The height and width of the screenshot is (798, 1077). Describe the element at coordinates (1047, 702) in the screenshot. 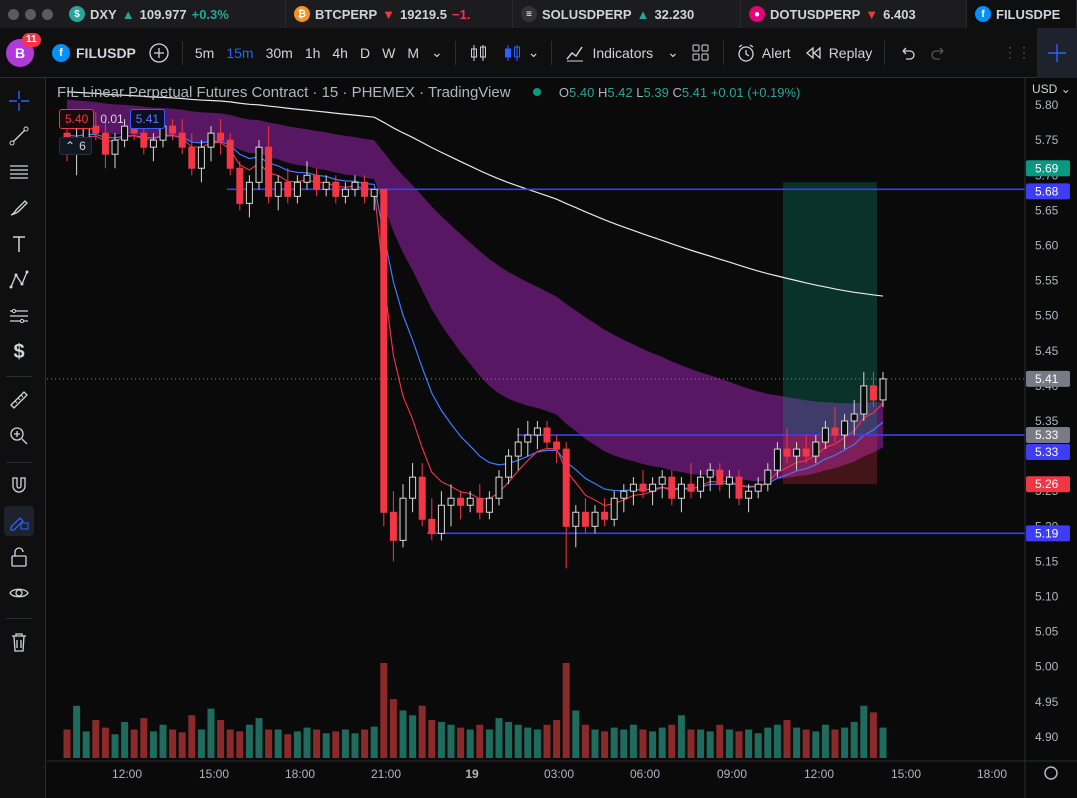

I see `price-tick-label: 4.95` at that location.